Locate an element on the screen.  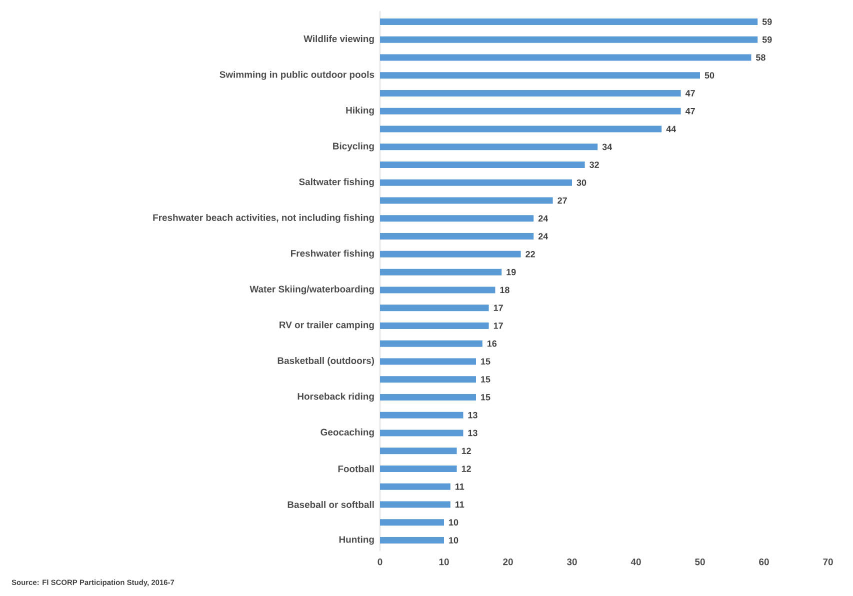
x-tick-label: 50 is located at coordinates (700, 562).